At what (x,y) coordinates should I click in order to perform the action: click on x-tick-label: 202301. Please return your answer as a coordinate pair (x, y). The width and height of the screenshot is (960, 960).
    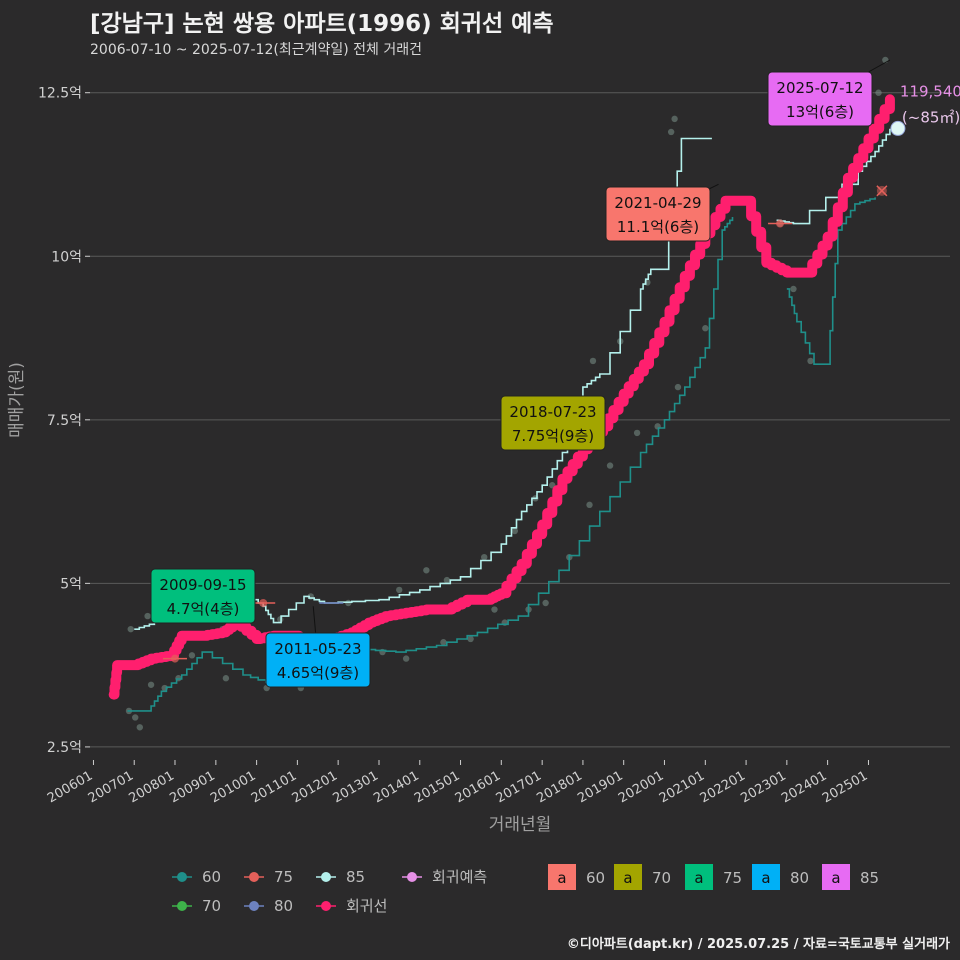
    Looking at the image, I should click on (763, 787).